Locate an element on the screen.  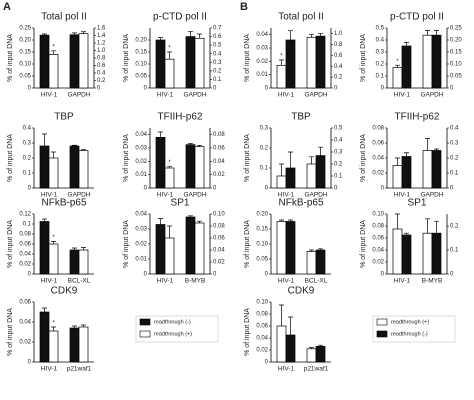
y-tick-label: 0.06 is located at coordinates (378, 144).